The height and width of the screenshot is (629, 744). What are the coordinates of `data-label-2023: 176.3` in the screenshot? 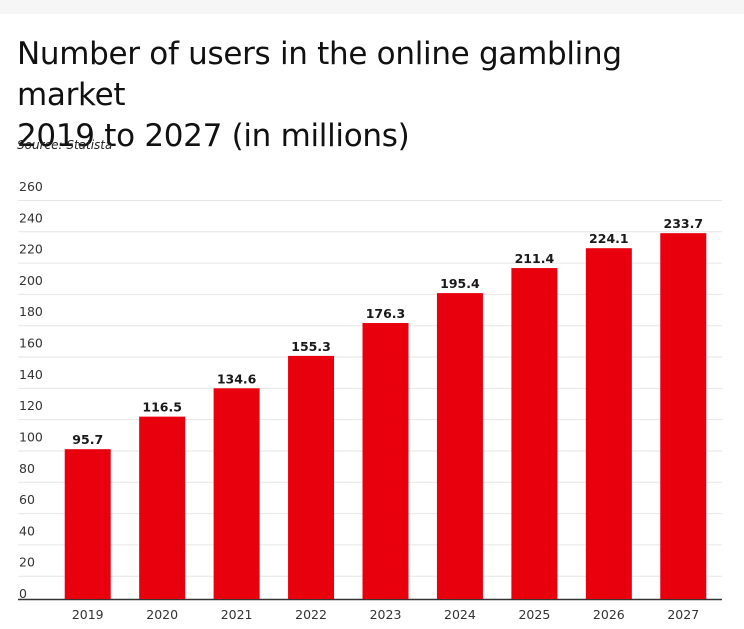 It's located at (386, 313).